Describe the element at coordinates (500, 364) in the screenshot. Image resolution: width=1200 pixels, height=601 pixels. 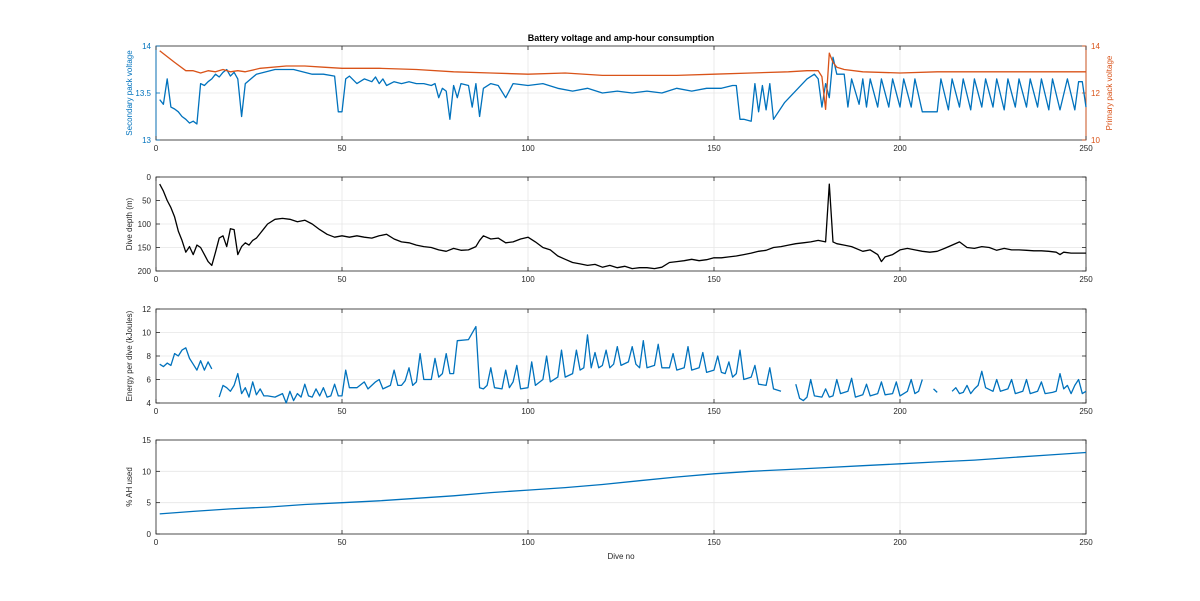
I see `series-line-3-1-seg2` at that location.